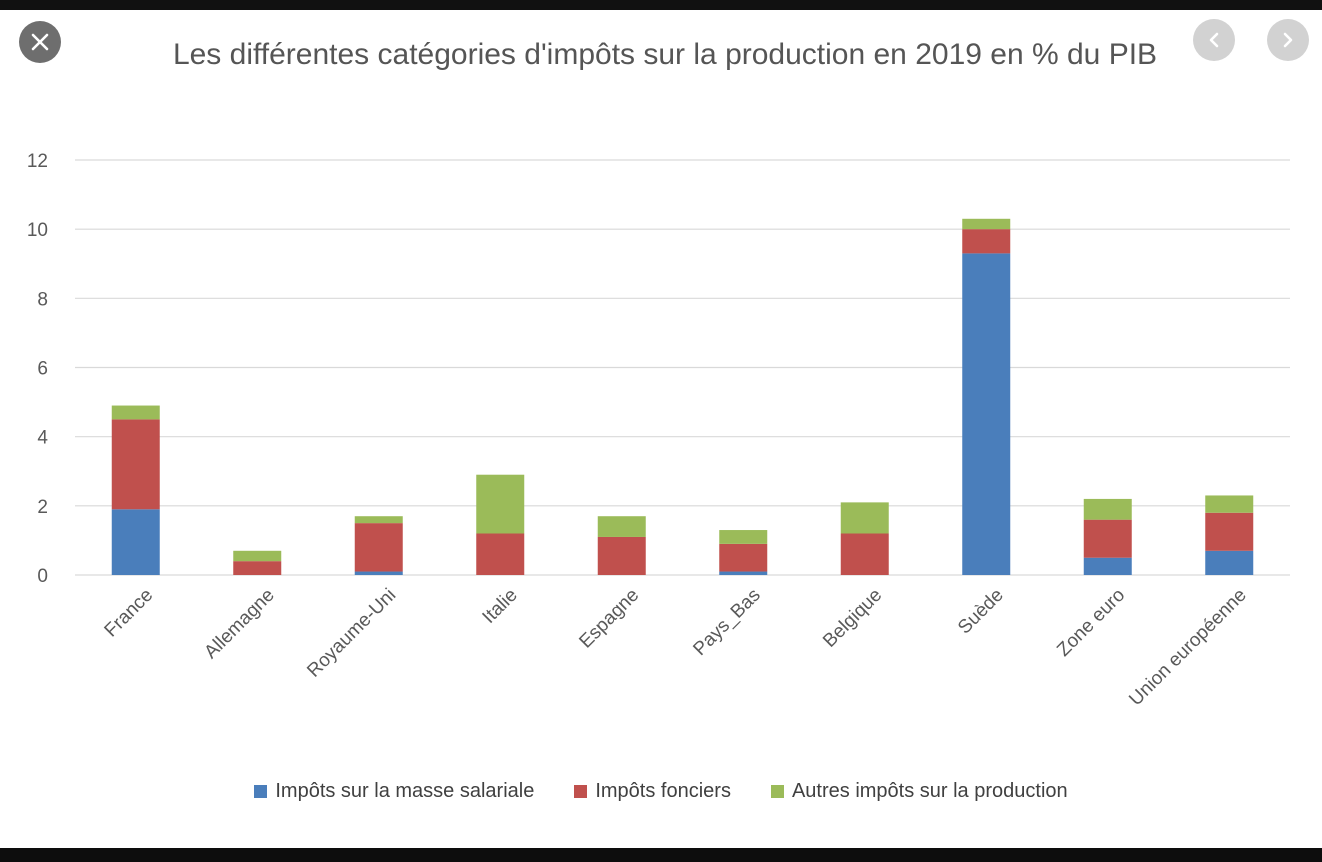 Image resolution: width=1322 pixels, height=862 pixels. What do you see at coordinates (726, 622) in the screenshot?
I see `x-tick-label-pays-bas: Pays_Bas` at bounding box center [726, 622].